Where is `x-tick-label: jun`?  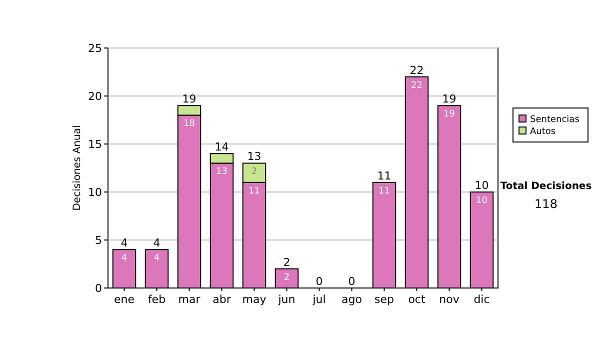 x-tick-label: jun is located at coordinates (286, 299).